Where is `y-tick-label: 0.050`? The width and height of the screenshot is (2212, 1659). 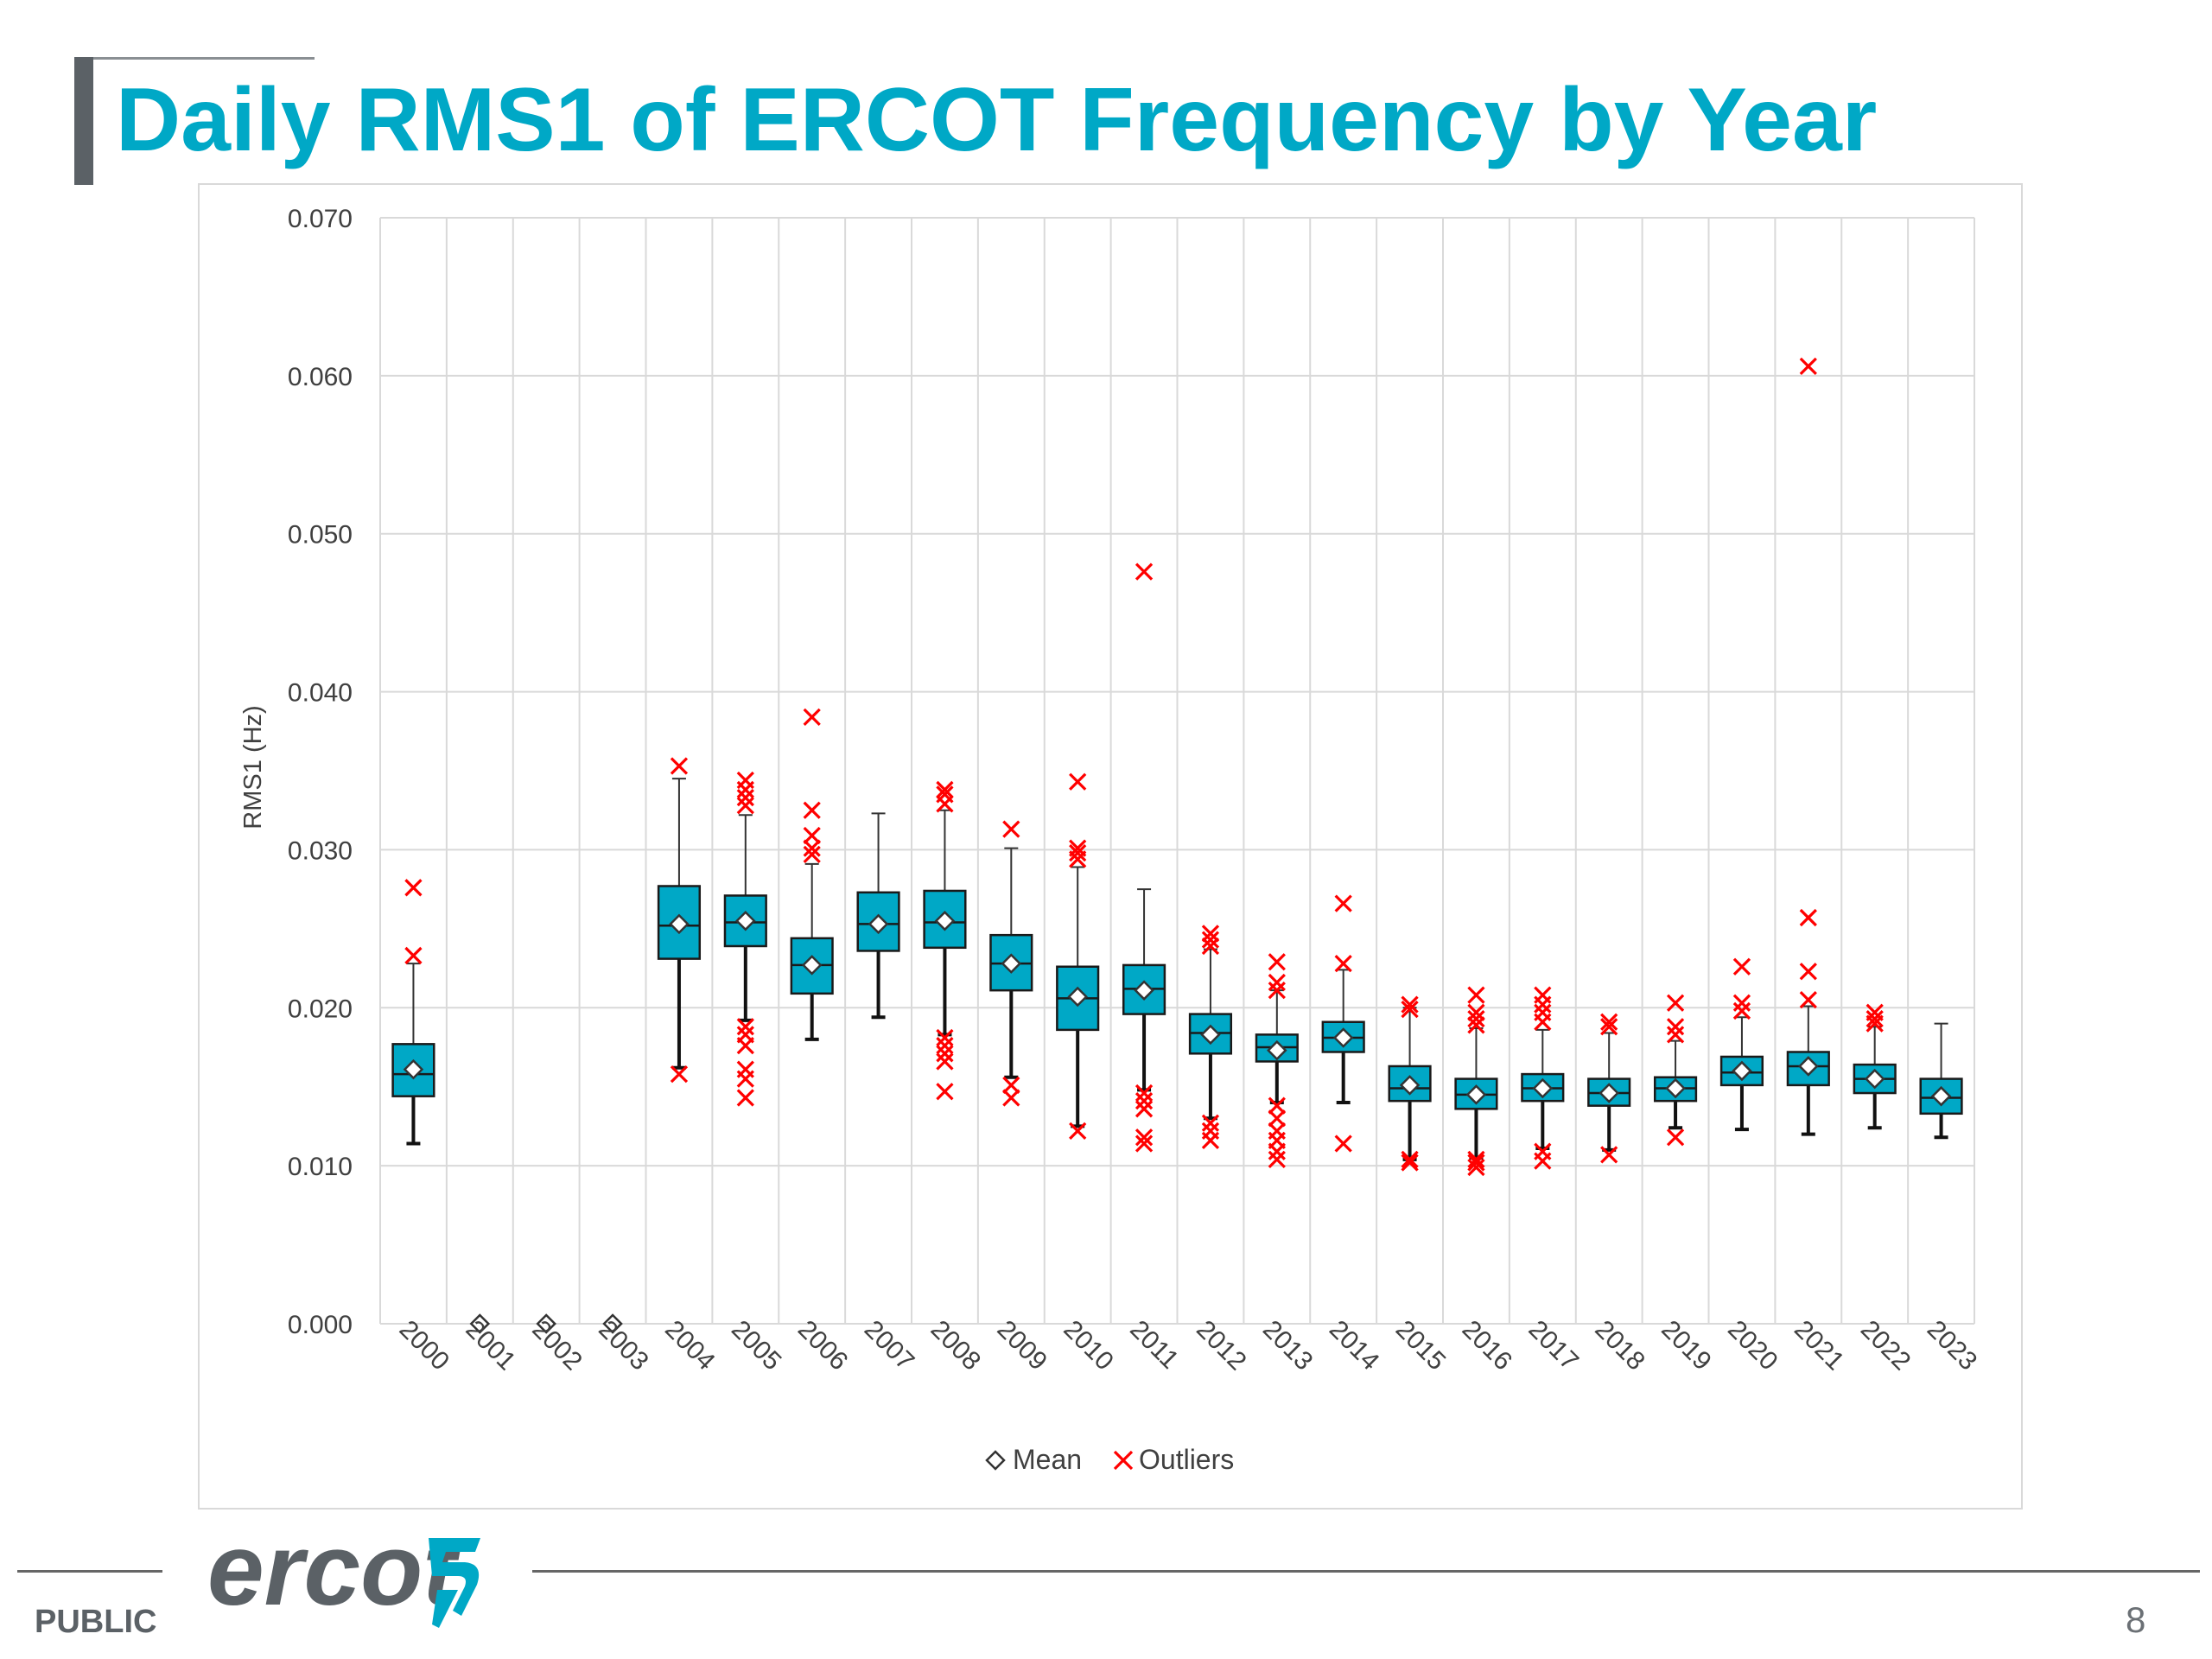 y-tick-label: 0.050 is located at coordinates (320, 535).